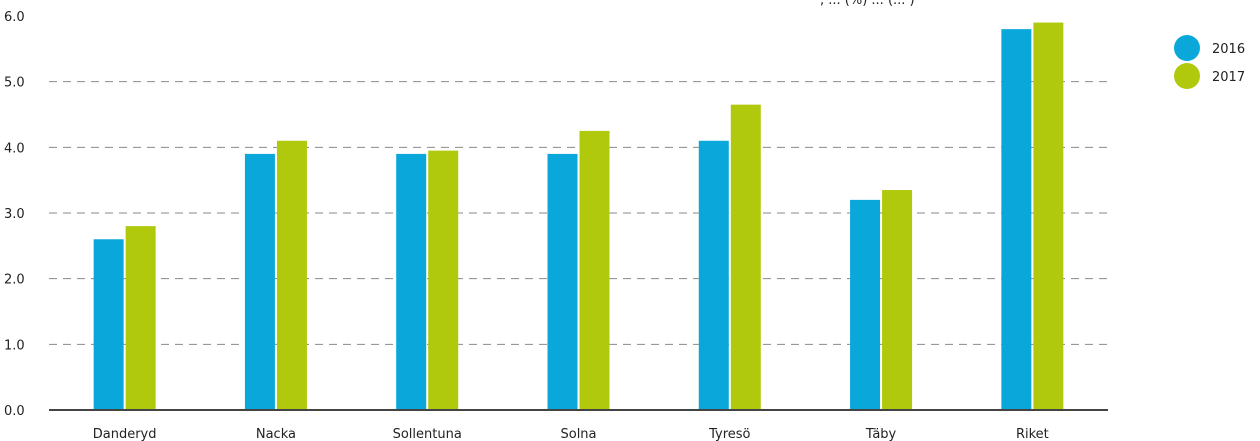 The width and height of the screenshot is (1260, 441). I want to click on bar-2016-solna, so click(562, 281).